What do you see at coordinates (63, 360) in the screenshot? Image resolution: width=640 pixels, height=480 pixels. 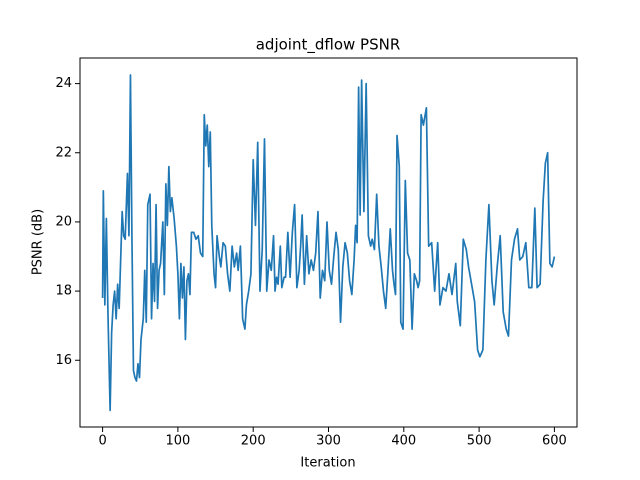 I see `y-tick-label: 16` at bounding box center [63, 360].